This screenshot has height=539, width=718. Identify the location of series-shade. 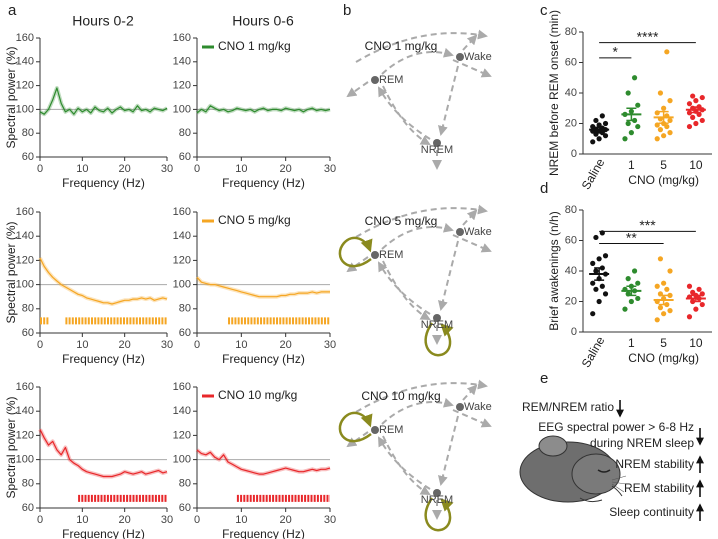
(262, 287).